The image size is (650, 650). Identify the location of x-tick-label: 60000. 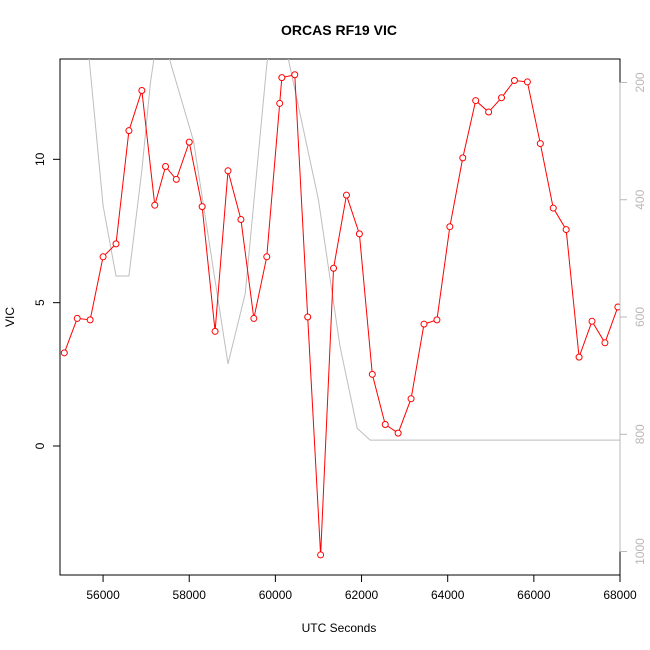
(276, 595).